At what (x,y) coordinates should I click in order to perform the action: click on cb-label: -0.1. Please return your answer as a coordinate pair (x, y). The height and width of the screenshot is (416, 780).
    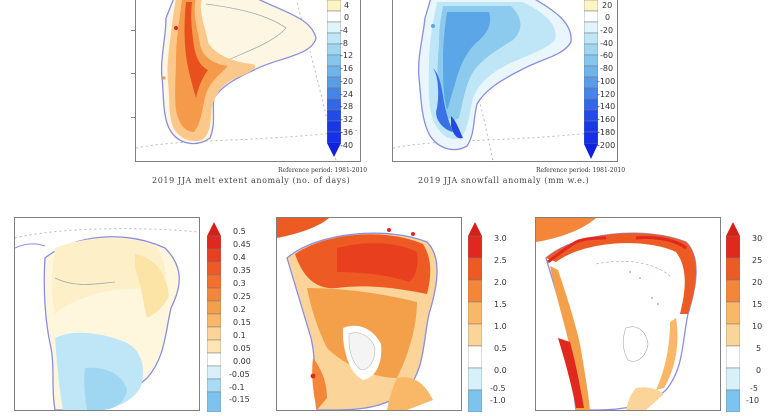
    Looking at the image, I should click on (237, 387).